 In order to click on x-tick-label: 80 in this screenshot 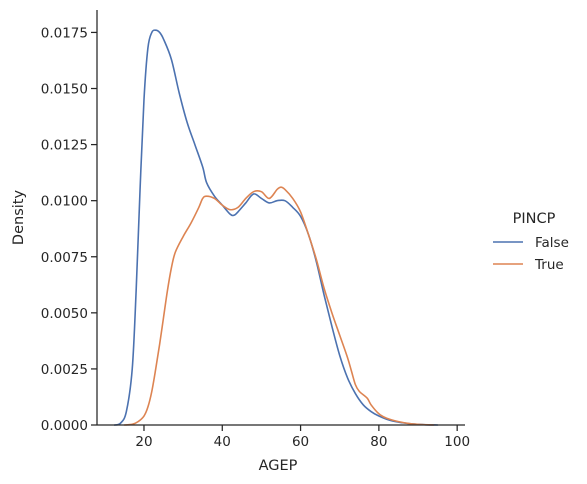, I will do `click(378, 442)`.